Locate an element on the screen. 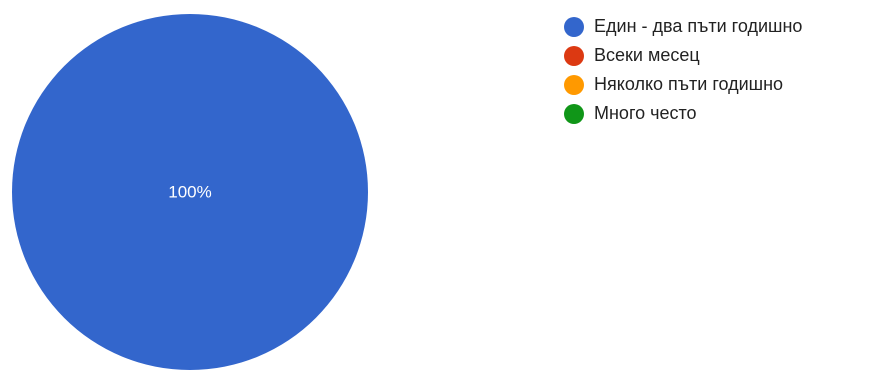 The height and width of the screenshot is (370, 879). legend-label-2: Няколко пъти годишно is located at coordinates (689, 84).